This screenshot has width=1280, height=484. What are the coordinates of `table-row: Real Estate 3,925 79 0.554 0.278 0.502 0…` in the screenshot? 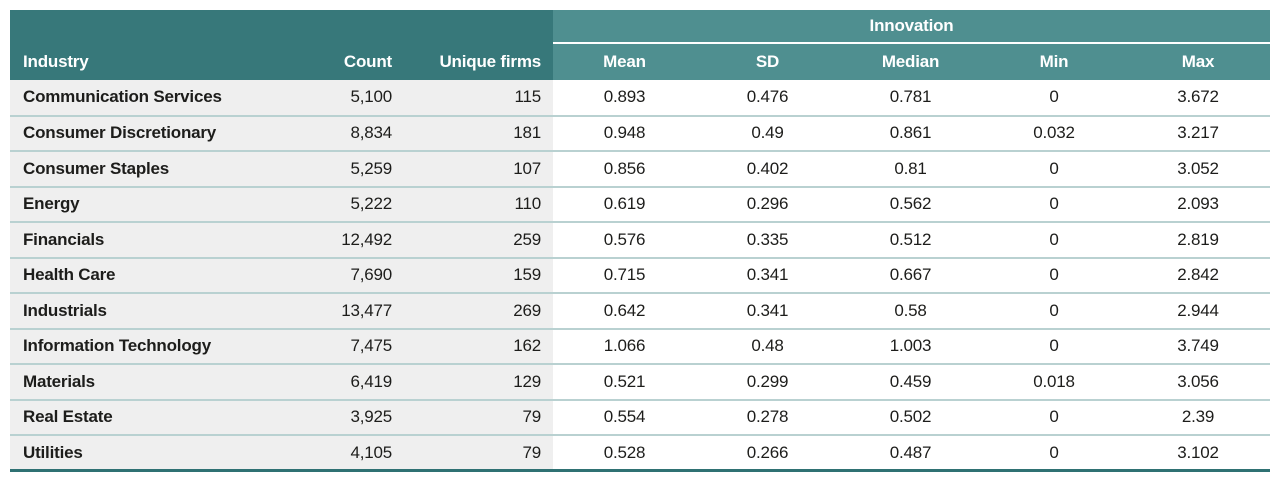 It's located at (640, 417).